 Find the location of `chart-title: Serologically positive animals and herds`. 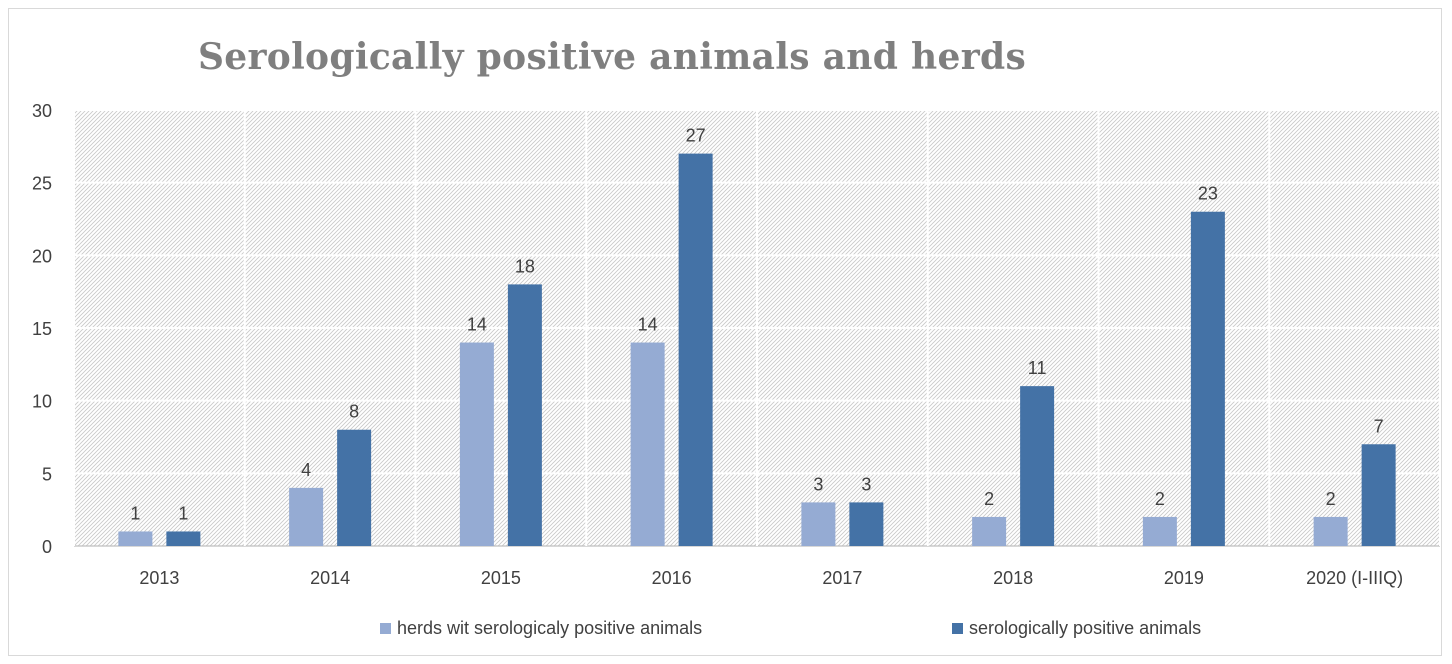

chart-title: Serologically positive animals and herds is located at coordinates (612, 57).